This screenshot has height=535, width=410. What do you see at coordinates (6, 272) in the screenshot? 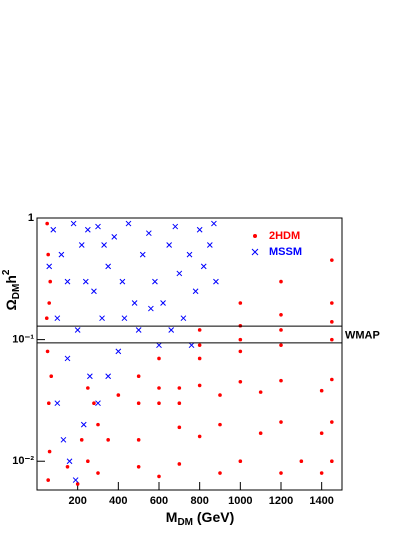
I see `y-label-sup: 2` at bounding box center [6, 272].